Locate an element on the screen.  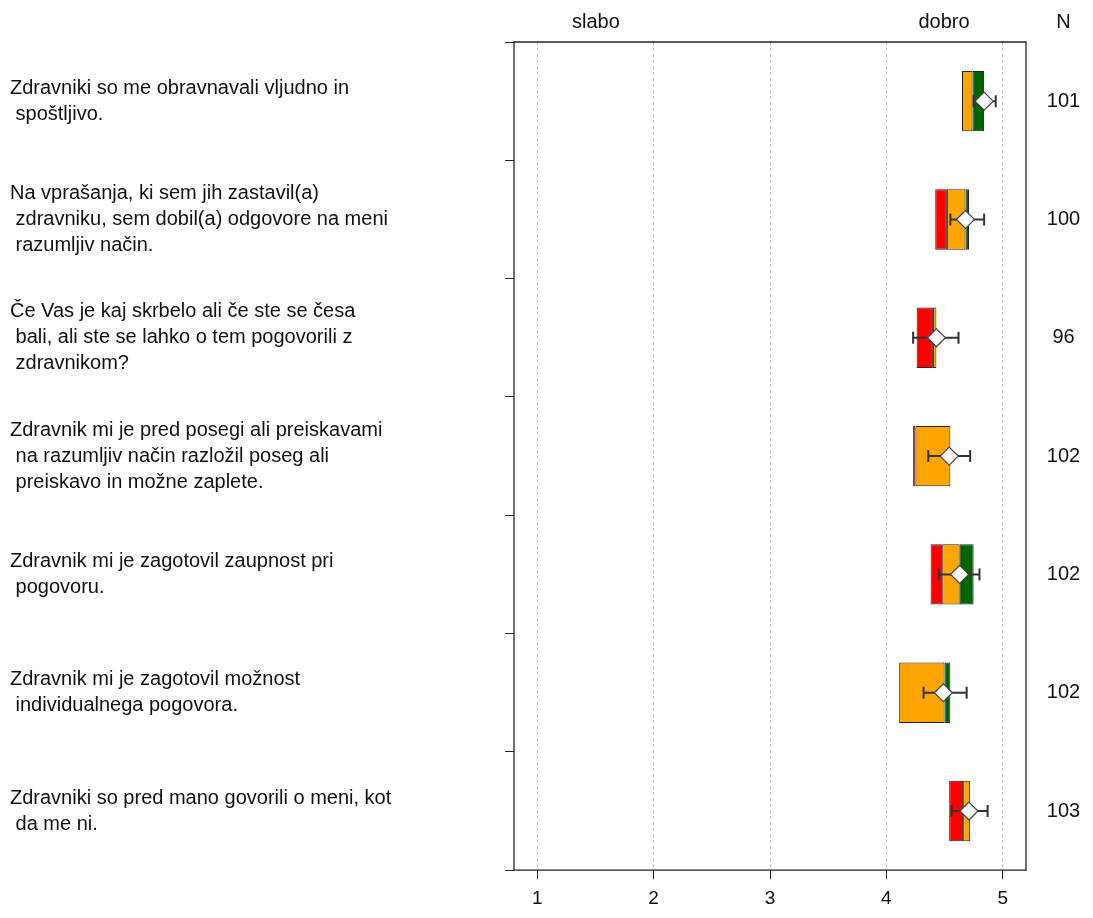
y-tick-label: Zdravnik mi je pred posegi ali preiskavami na razumljiv način razložil poseg ali preiskavo in možne zaplete. is located at coordinates (196, 454).